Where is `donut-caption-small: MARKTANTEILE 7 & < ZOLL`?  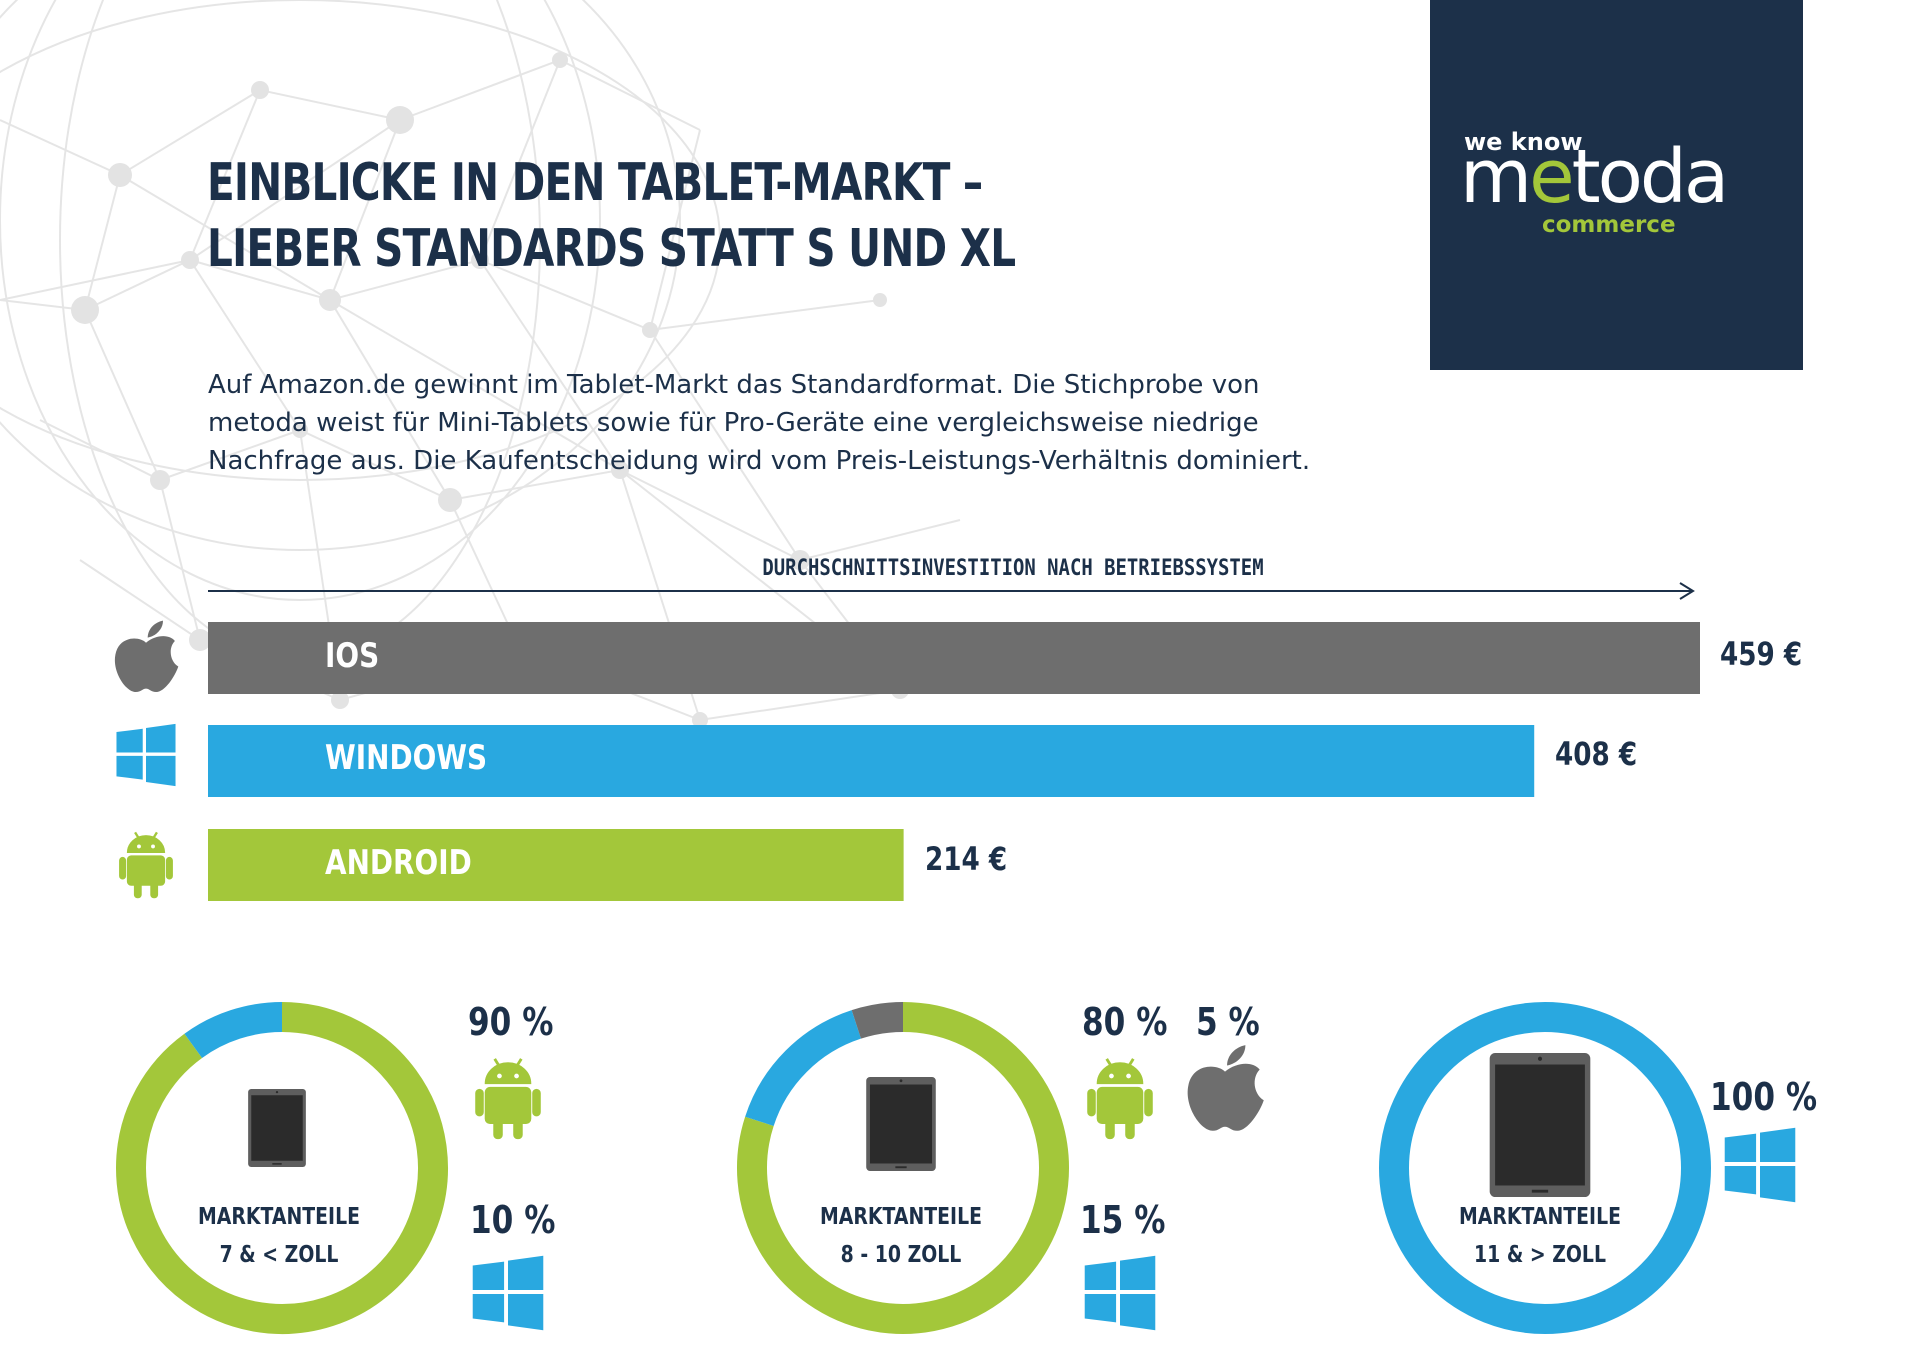 donut-caption-small: MARKTANTEILE 7 & < ZOLL is located at coordinates (279, 1236).